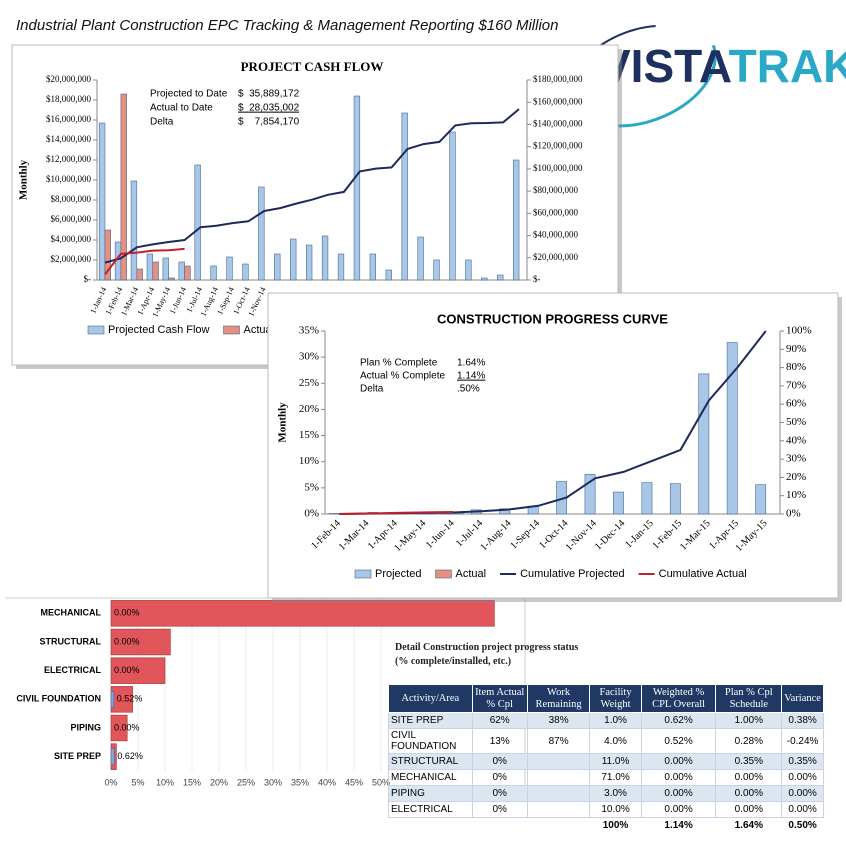 The height and width of the screenshot is (846, 846). I want to click on y-tick-label: PIPING, so click(85, 727).